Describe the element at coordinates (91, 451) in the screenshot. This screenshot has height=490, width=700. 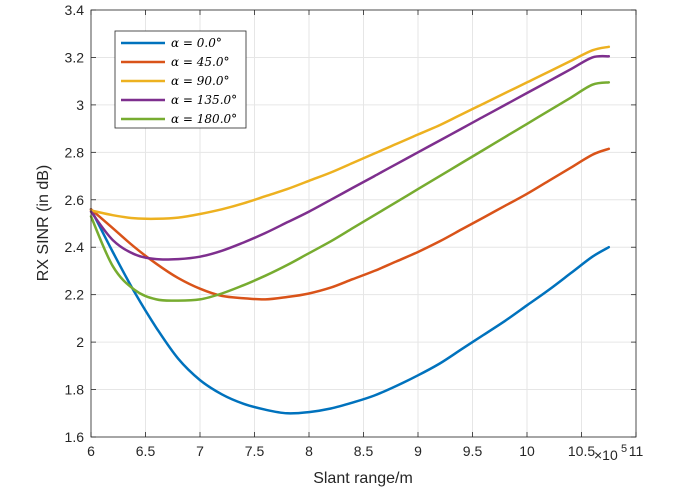
I see `x-tick-label: 6` at that location.